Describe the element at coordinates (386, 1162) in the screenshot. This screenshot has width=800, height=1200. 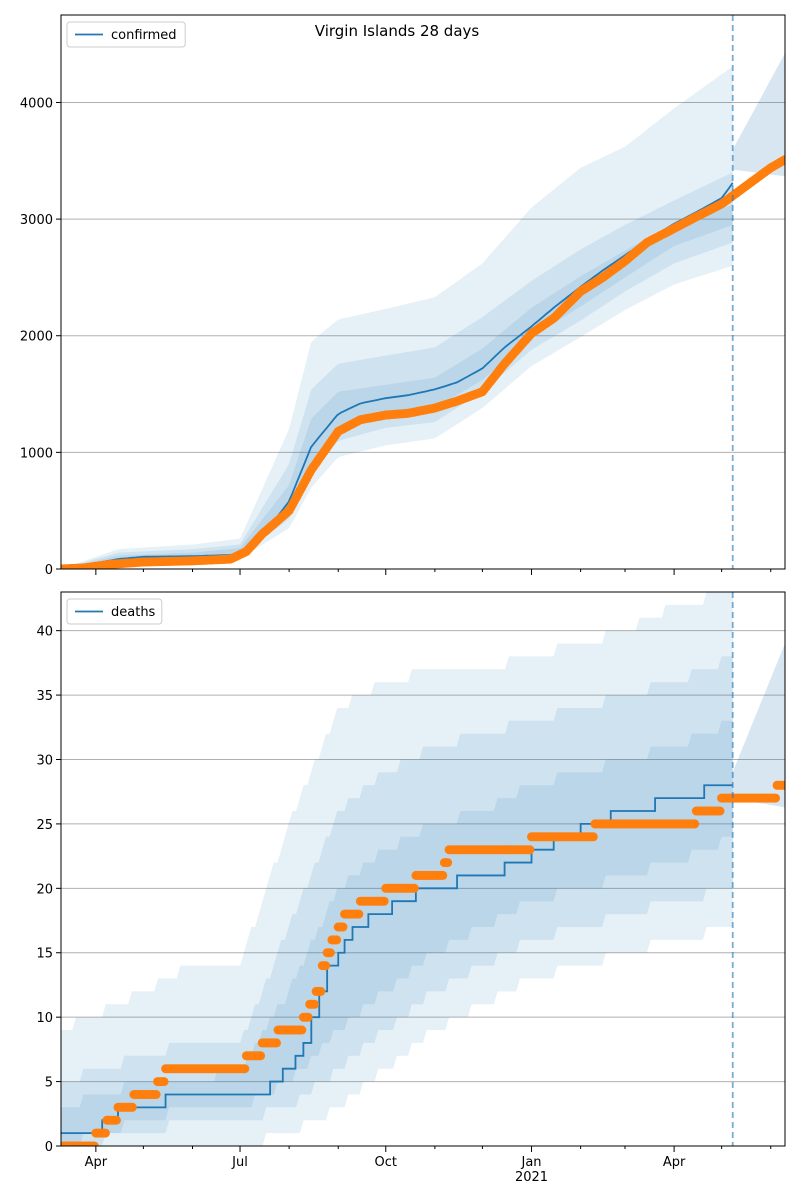
I see `x-tick-label: Oct` at that location.